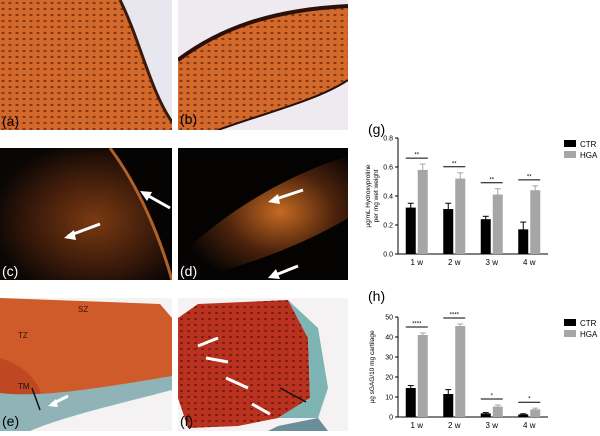  What do you see at coordinates (189, 119) in the screenshot?
I see `panel-label-b: (b)` at bounding box center [189, 119].